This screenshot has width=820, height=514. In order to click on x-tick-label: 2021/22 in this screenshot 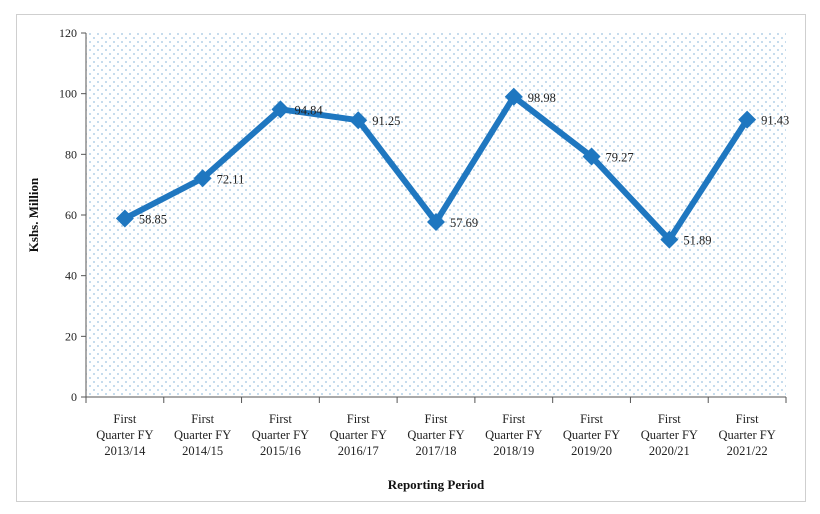, I will do `click(747, 451)`.